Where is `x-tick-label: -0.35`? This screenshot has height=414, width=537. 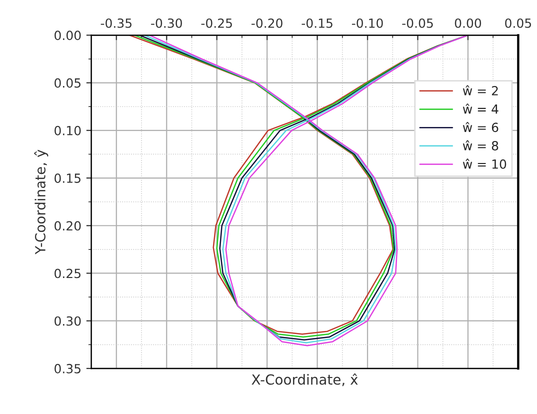
x-tick-label: -0.35 is located at coordinates (116, 23).